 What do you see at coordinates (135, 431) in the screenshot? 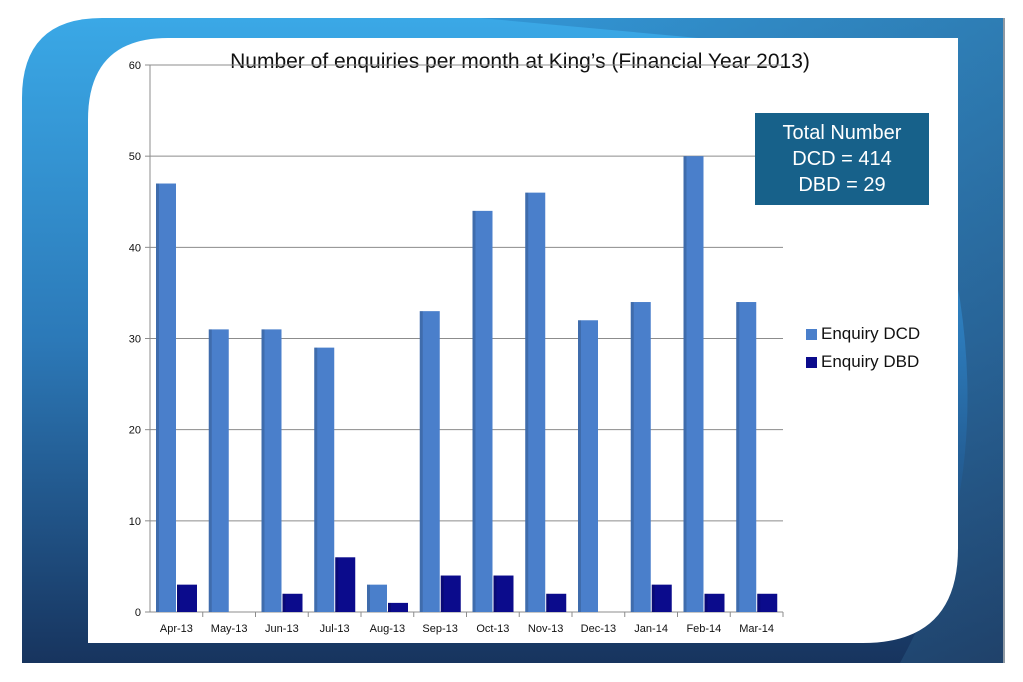
I see `y-tick-label: 20` at bounding box center [135, 431].